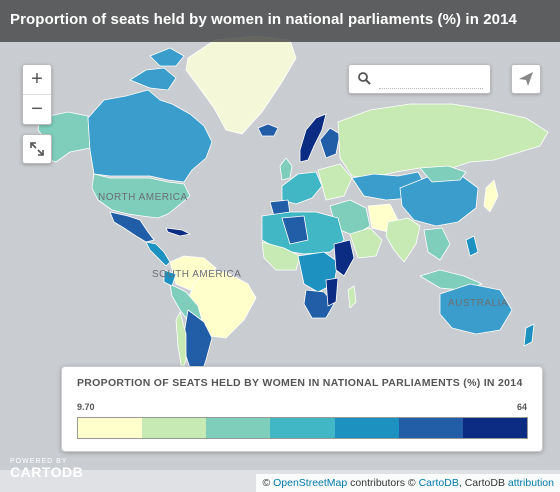 This screenshot has width=560, height=492. I want to click on fullscreen-icon, so click(37, 149).